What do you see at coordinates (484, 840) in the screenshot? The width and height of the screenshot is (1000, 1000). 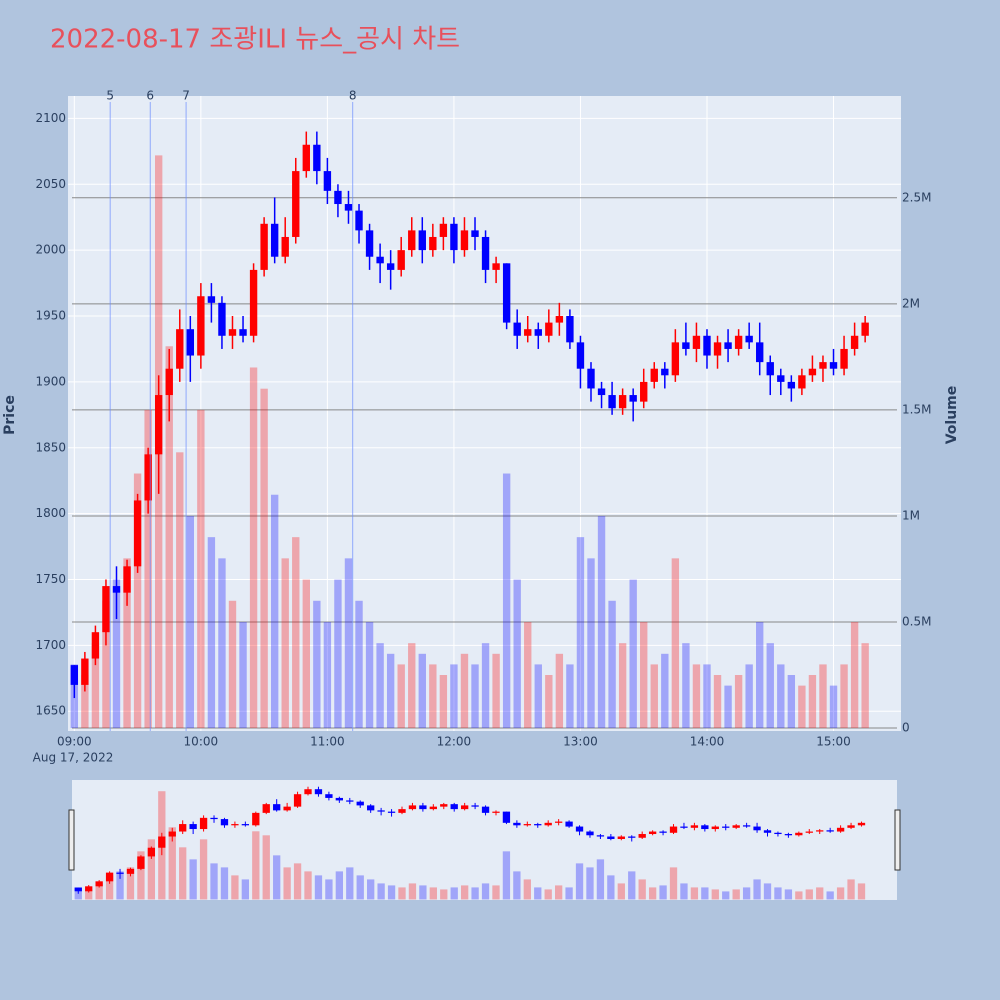 I see `range-slider` at bounding box center [484, 840].